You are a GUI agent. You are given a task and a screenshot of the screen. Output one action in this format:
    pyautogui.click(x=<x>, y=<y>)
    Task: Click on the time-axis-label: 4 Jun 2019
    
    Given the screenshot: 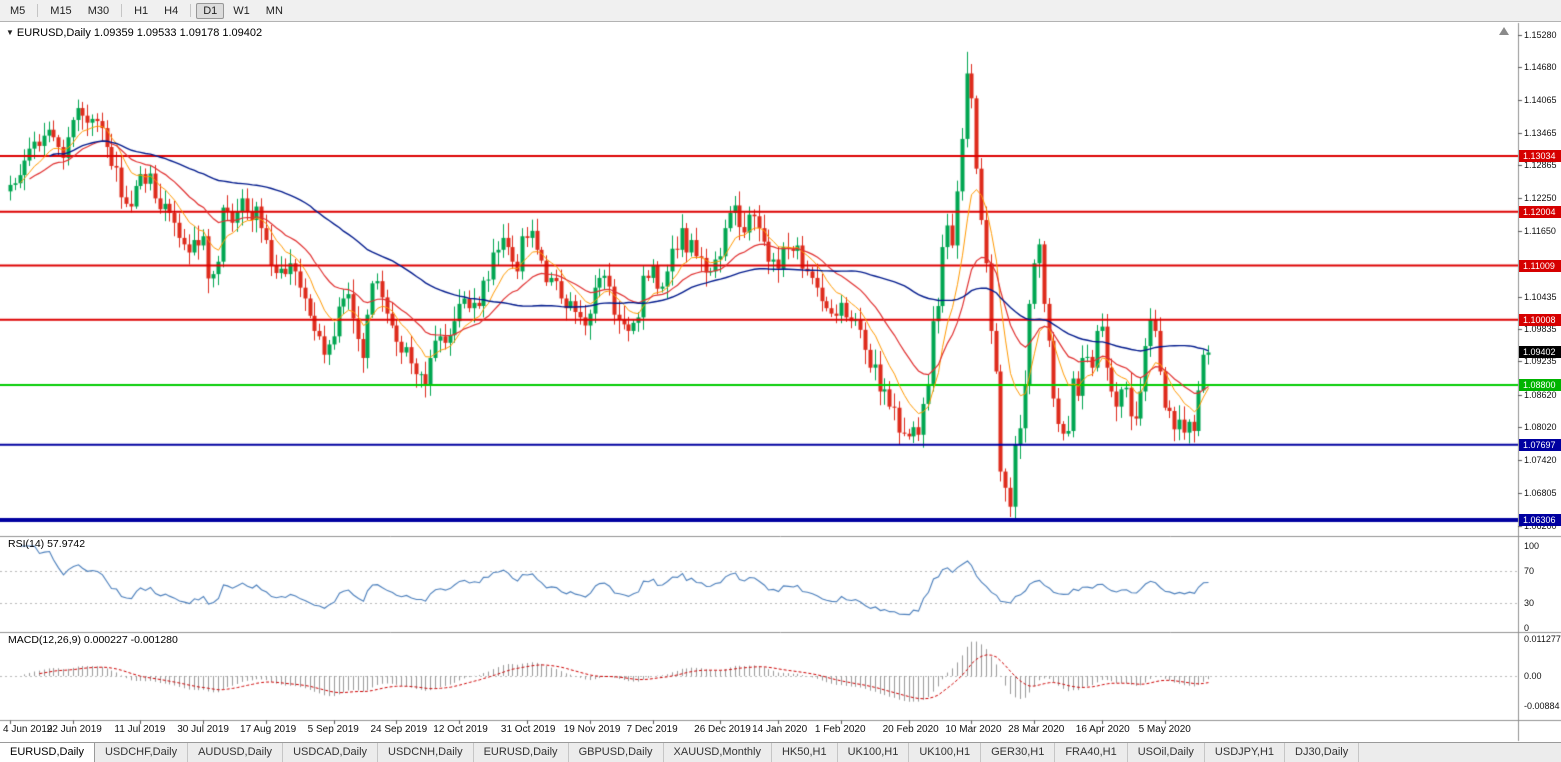 What is the action you would take?
    pyautogui.click(x=28, y=729)
    